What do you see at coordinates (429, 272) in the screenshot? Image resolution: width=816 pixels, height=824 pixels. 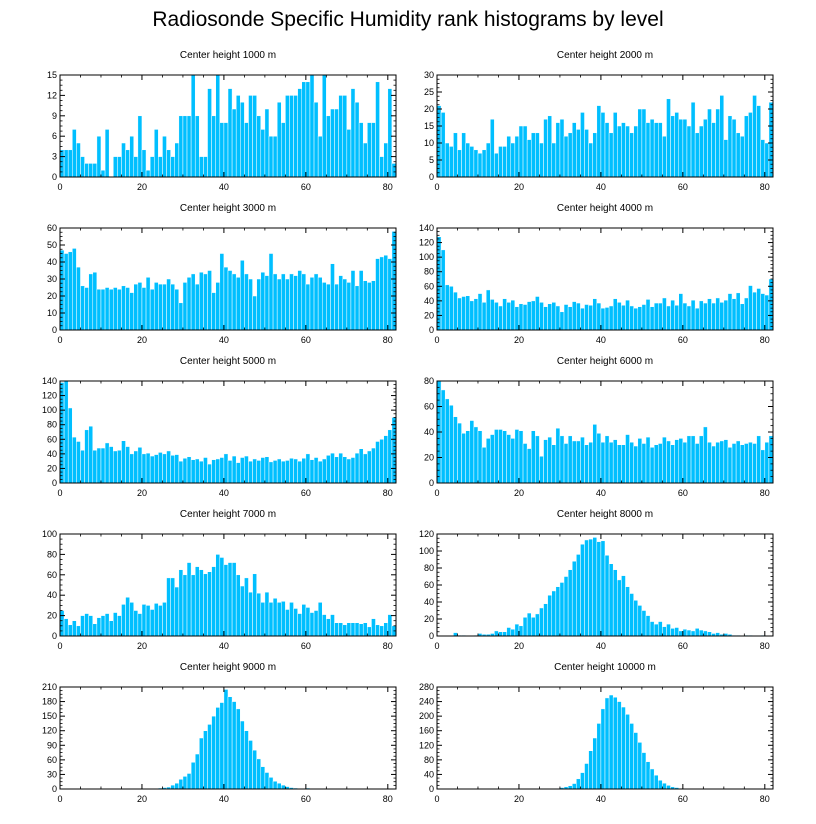 I see `y-tick-label: 80` at bounding box center [429, 272].